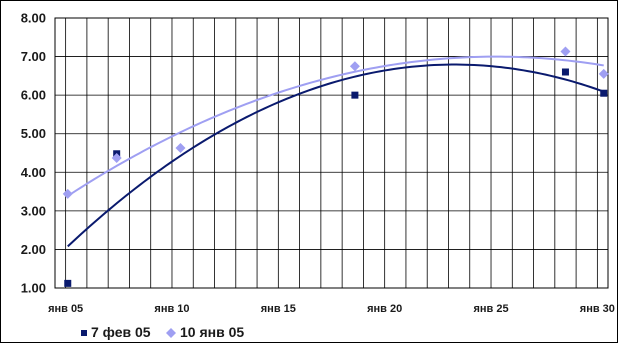 The width and height of the screenshot is (618, 343). What do you see at coordinates (33, 153) in the screenshot?
I see `y-axis-ticks: 1.00 2.00 3.00 4.00 5.00 6.00 7.00 8.00` at bounding box center [33, 153].